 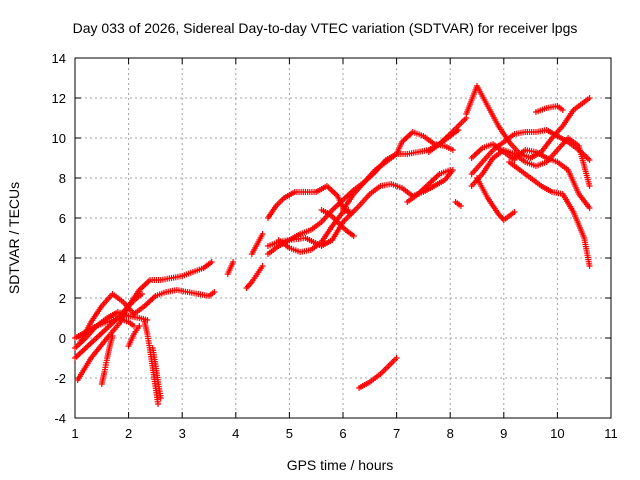 I want to click on y-tick-label: 14, so click(x=59, y=58).